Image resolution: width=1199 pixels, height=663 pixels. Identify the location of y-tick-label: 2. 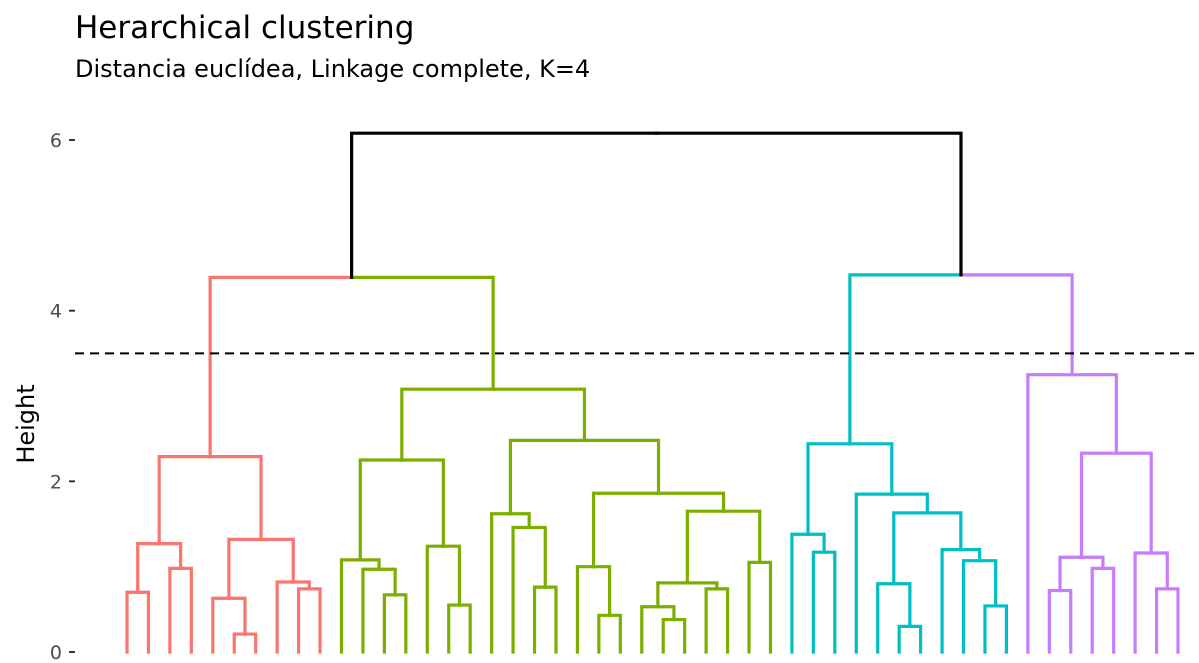
(56, 482).